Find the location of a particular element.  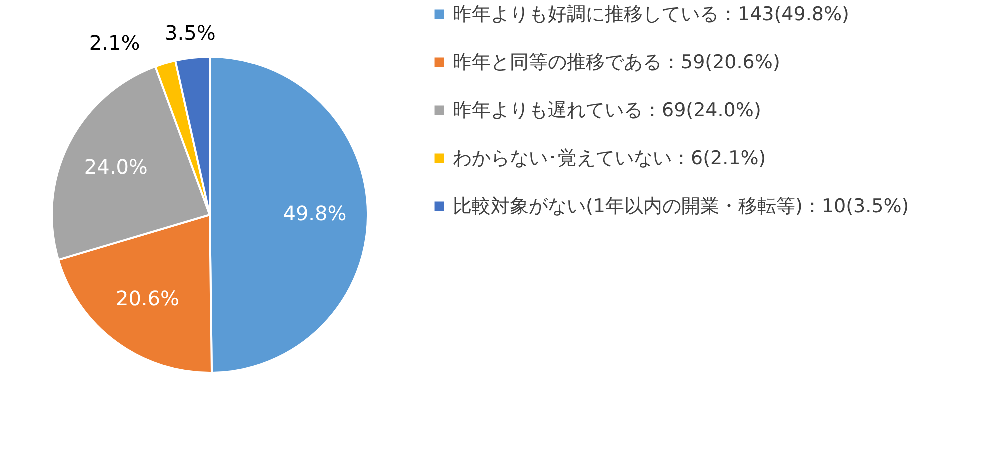

legend-label: わからない･覚えていない：6(2.1%) is located at coordinates (609, 159).